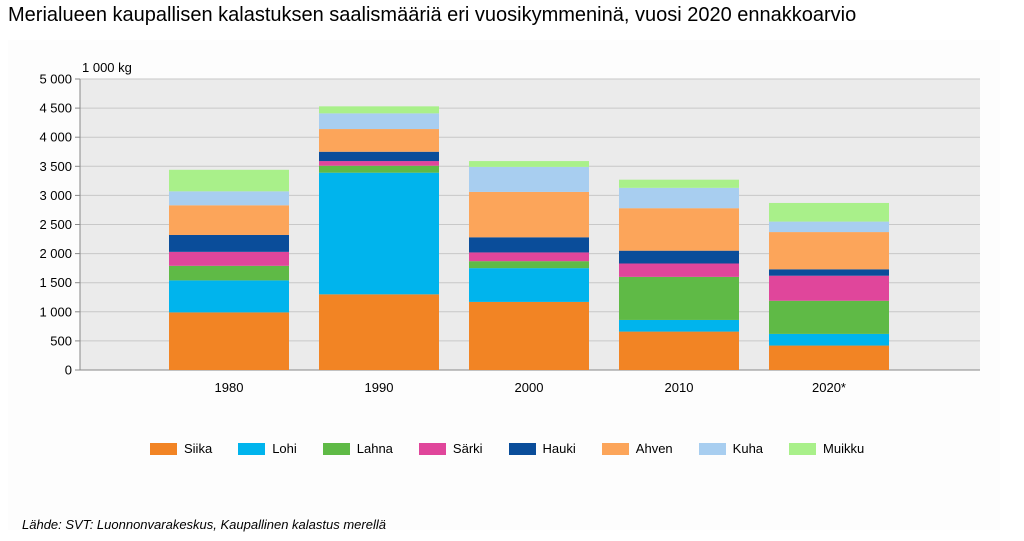 The image size is (1024, 541). I want to click on legend-item: Ahven, so click(637, 448).